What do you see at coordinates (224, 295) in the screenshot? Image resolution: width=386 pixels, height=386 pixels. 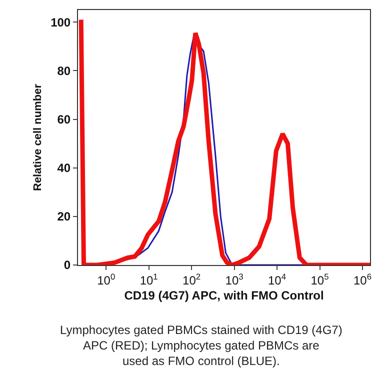 I see `x-axis-title: CD19 (4G7) APC, with FMO Control` at bounding box center [224, 295].